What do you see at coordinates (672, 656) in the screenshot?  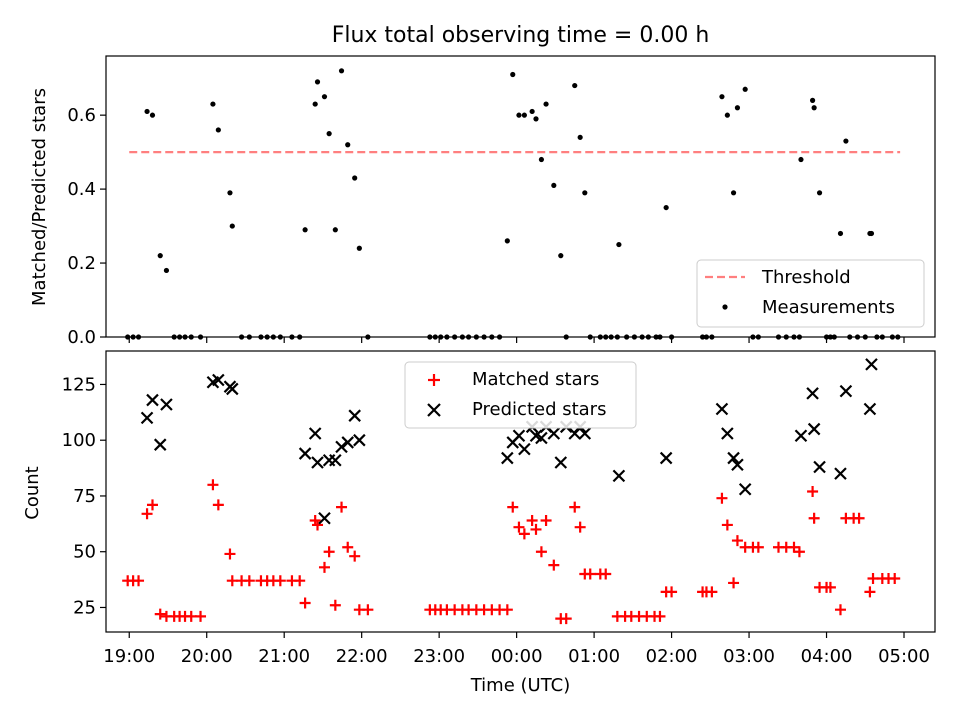 I see `x-tick-label: 02:00` at bounding box center [672, 656].